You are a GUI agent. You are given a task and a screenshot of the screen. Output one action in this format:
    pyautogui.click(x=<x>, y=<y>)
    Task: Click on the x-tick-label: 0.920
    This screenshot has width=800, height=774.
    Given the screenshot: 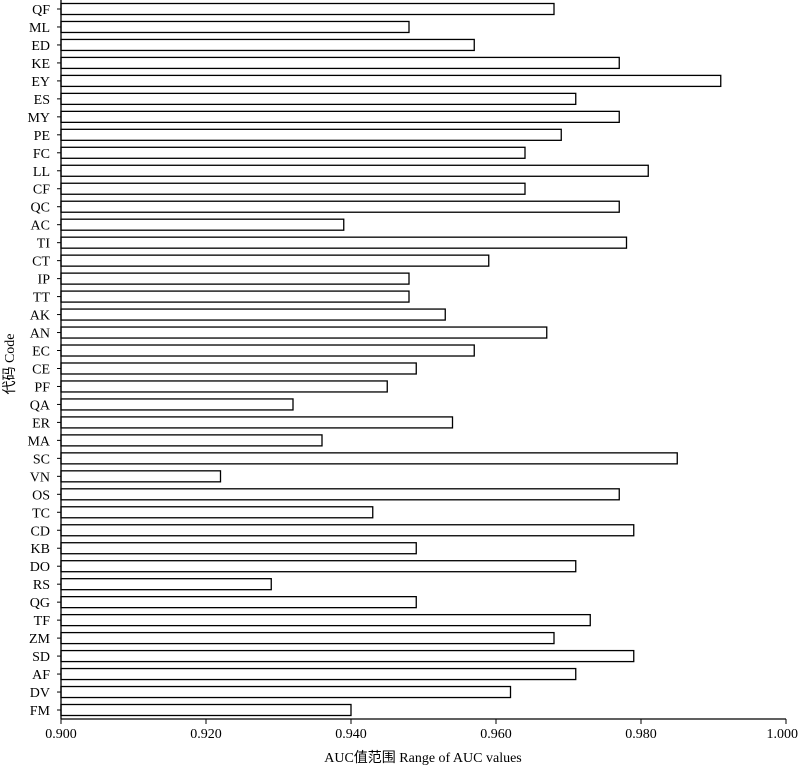 What is the action you would take?
    pyautogui.click(x=206, y=734)
    